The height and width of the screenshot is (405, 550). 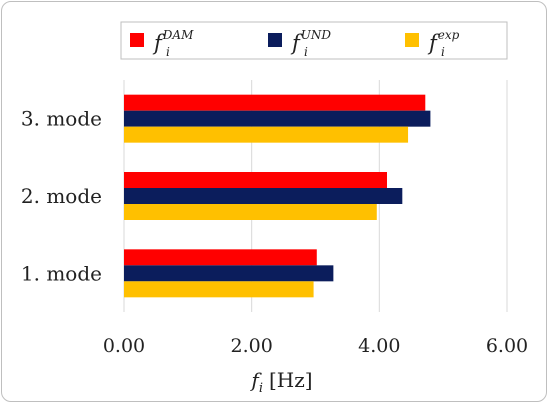 I want to click on legend-entry: fexp, so click(x=443, y=41).